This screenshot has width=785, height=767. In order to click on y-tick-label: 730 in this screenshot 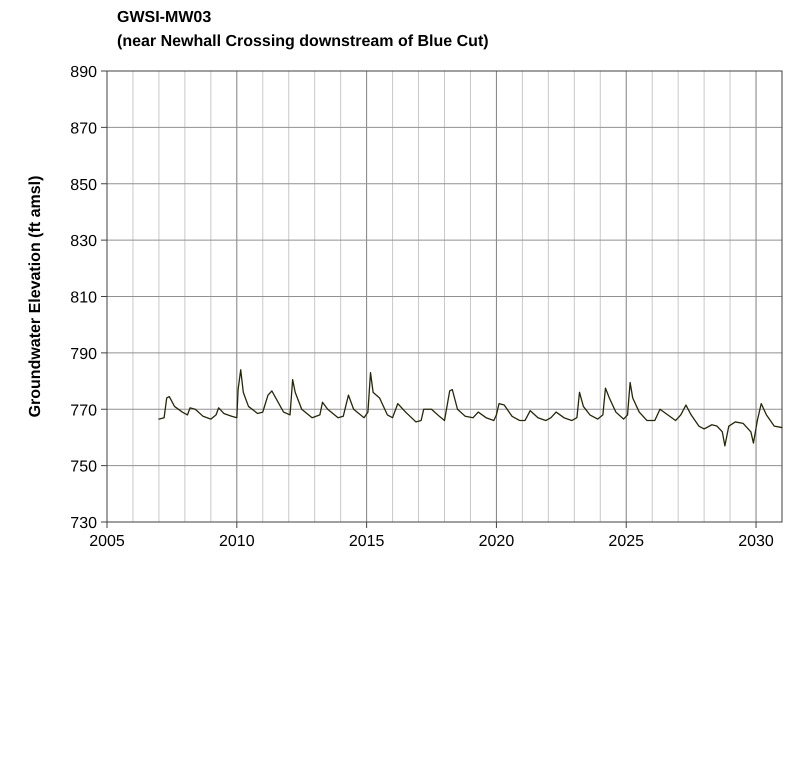, I will do `click(84, 523)`.